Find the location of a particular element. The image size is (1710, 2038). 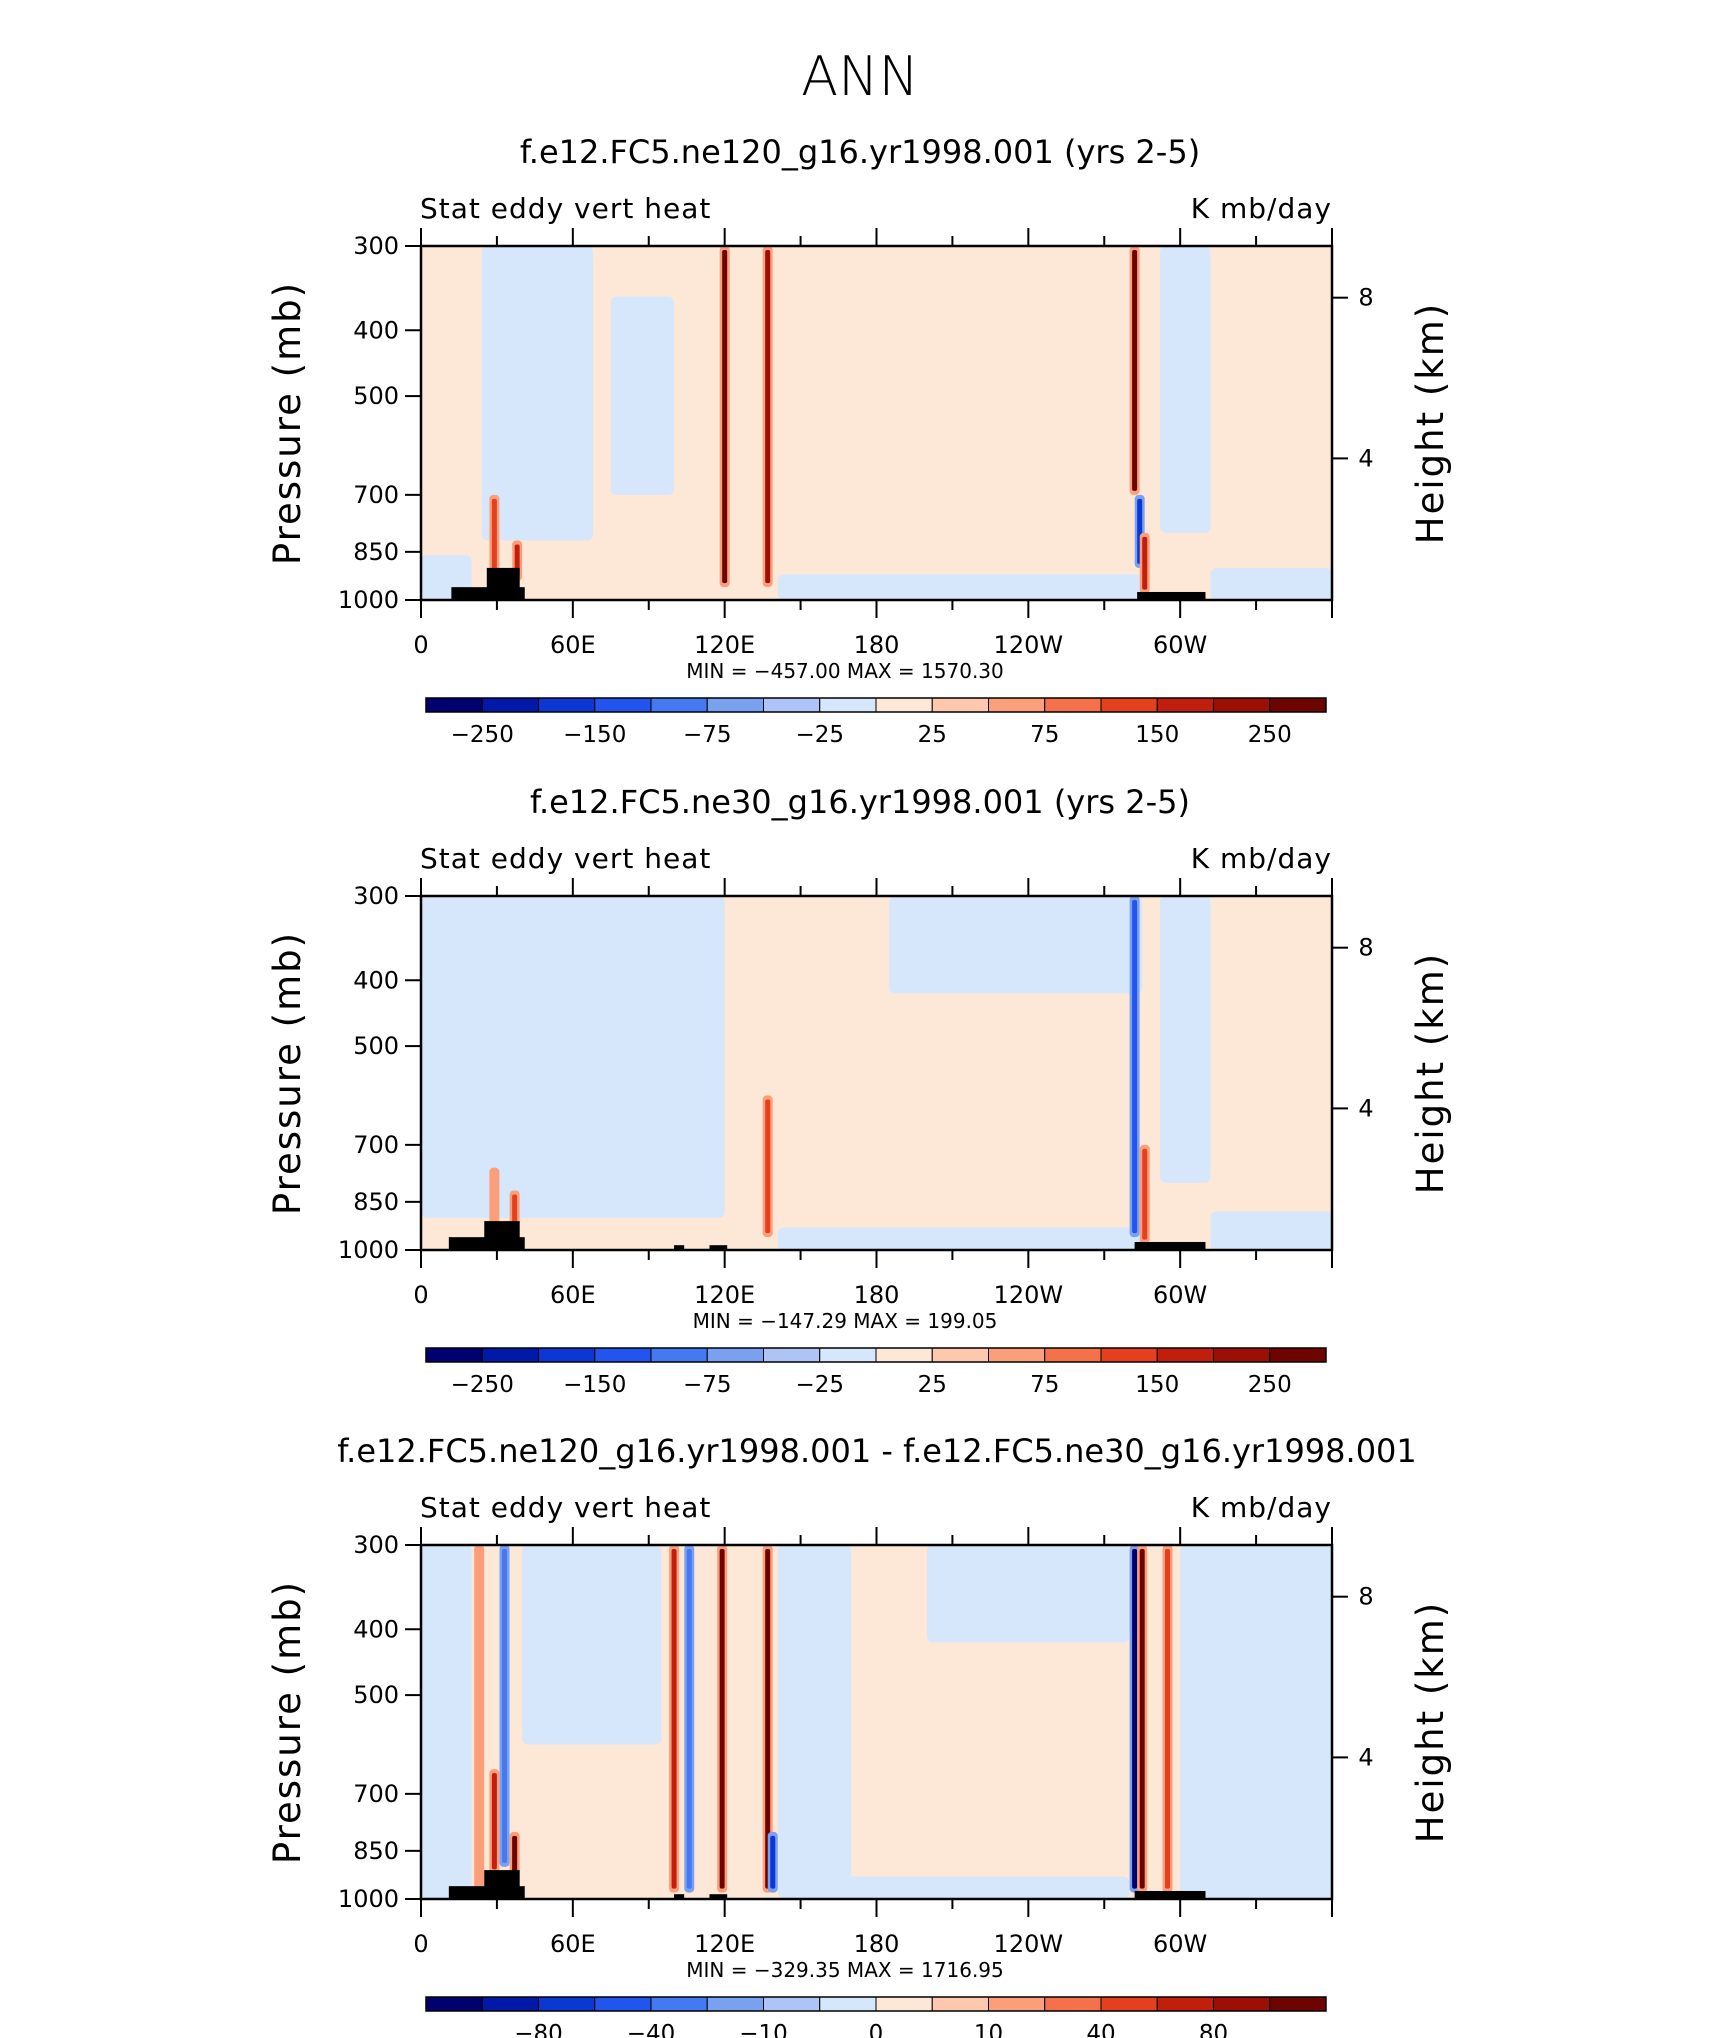

colorbar-label: 250 is located at coordinates (1270, 735).